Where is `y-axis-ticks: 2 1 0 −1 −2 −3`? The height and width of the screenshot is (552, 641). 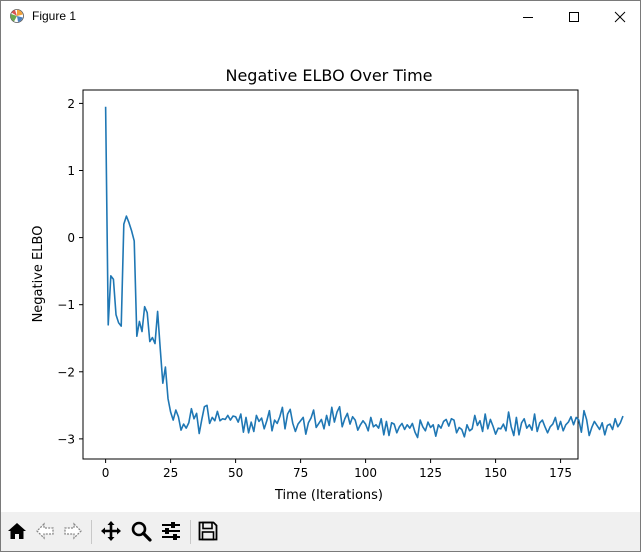 y-axis-ticks: 2 1 0 −1 −2 −3 is located at coordinates (70, 271).